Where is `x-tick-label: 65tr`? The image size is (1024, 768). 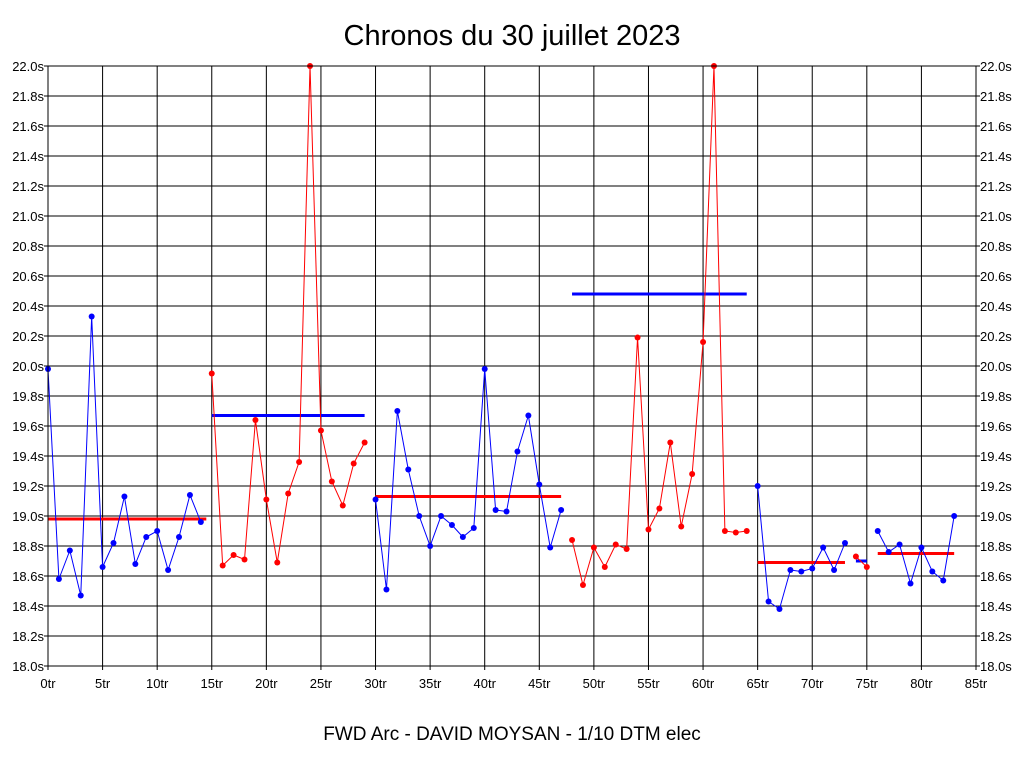 x-tick-label: 65tr is located at coordinates (757, 683).